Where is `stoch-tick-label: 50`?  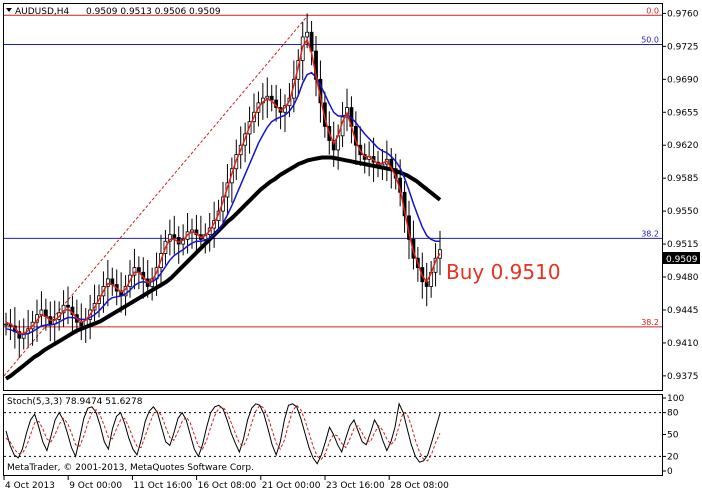
stoch-tick-label: 50 is located at coordinates (673, 436).